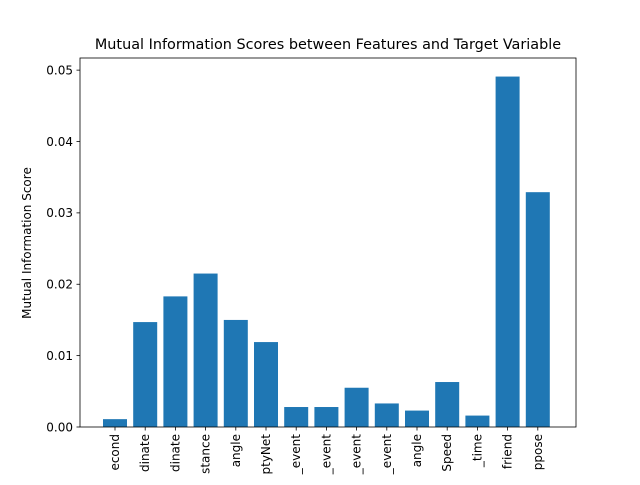 This screenshot has height=485, width=640. I want to click on x-tick-label: _time, so click(477, 451).